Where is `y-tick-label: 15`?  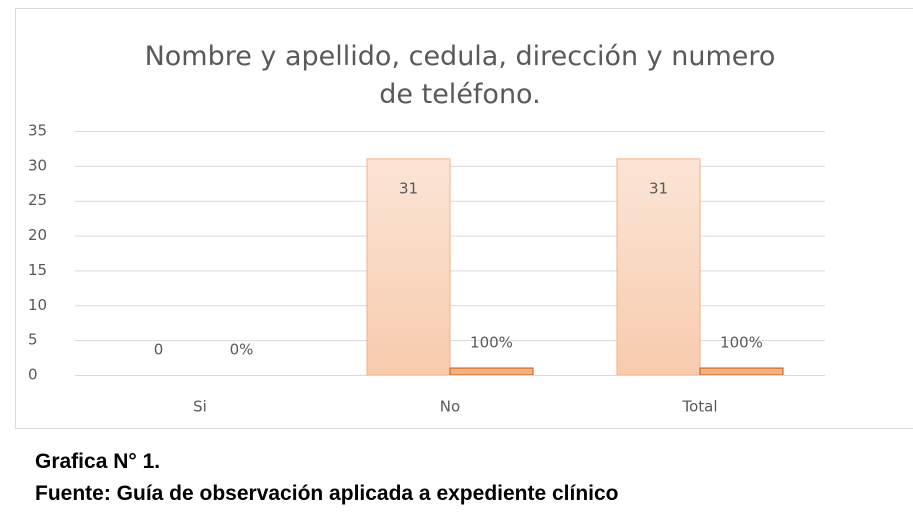
y-tick-label: 15 is located at coordinates (37, 270).